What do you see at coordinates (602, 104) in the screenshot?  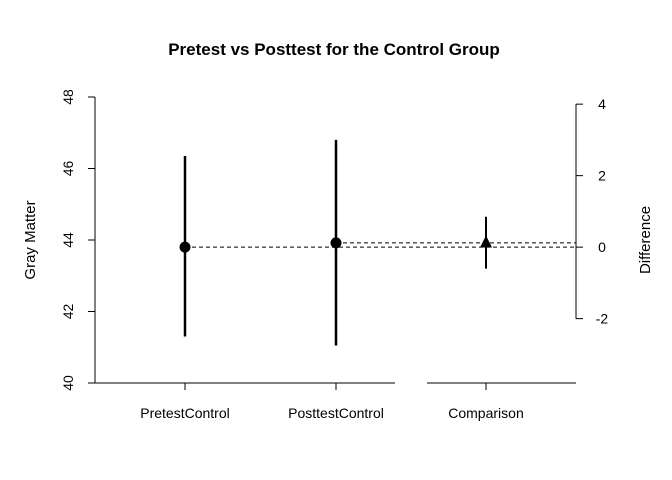 I see `y-tick-label-right: 4` at bounding box center [602, 104].